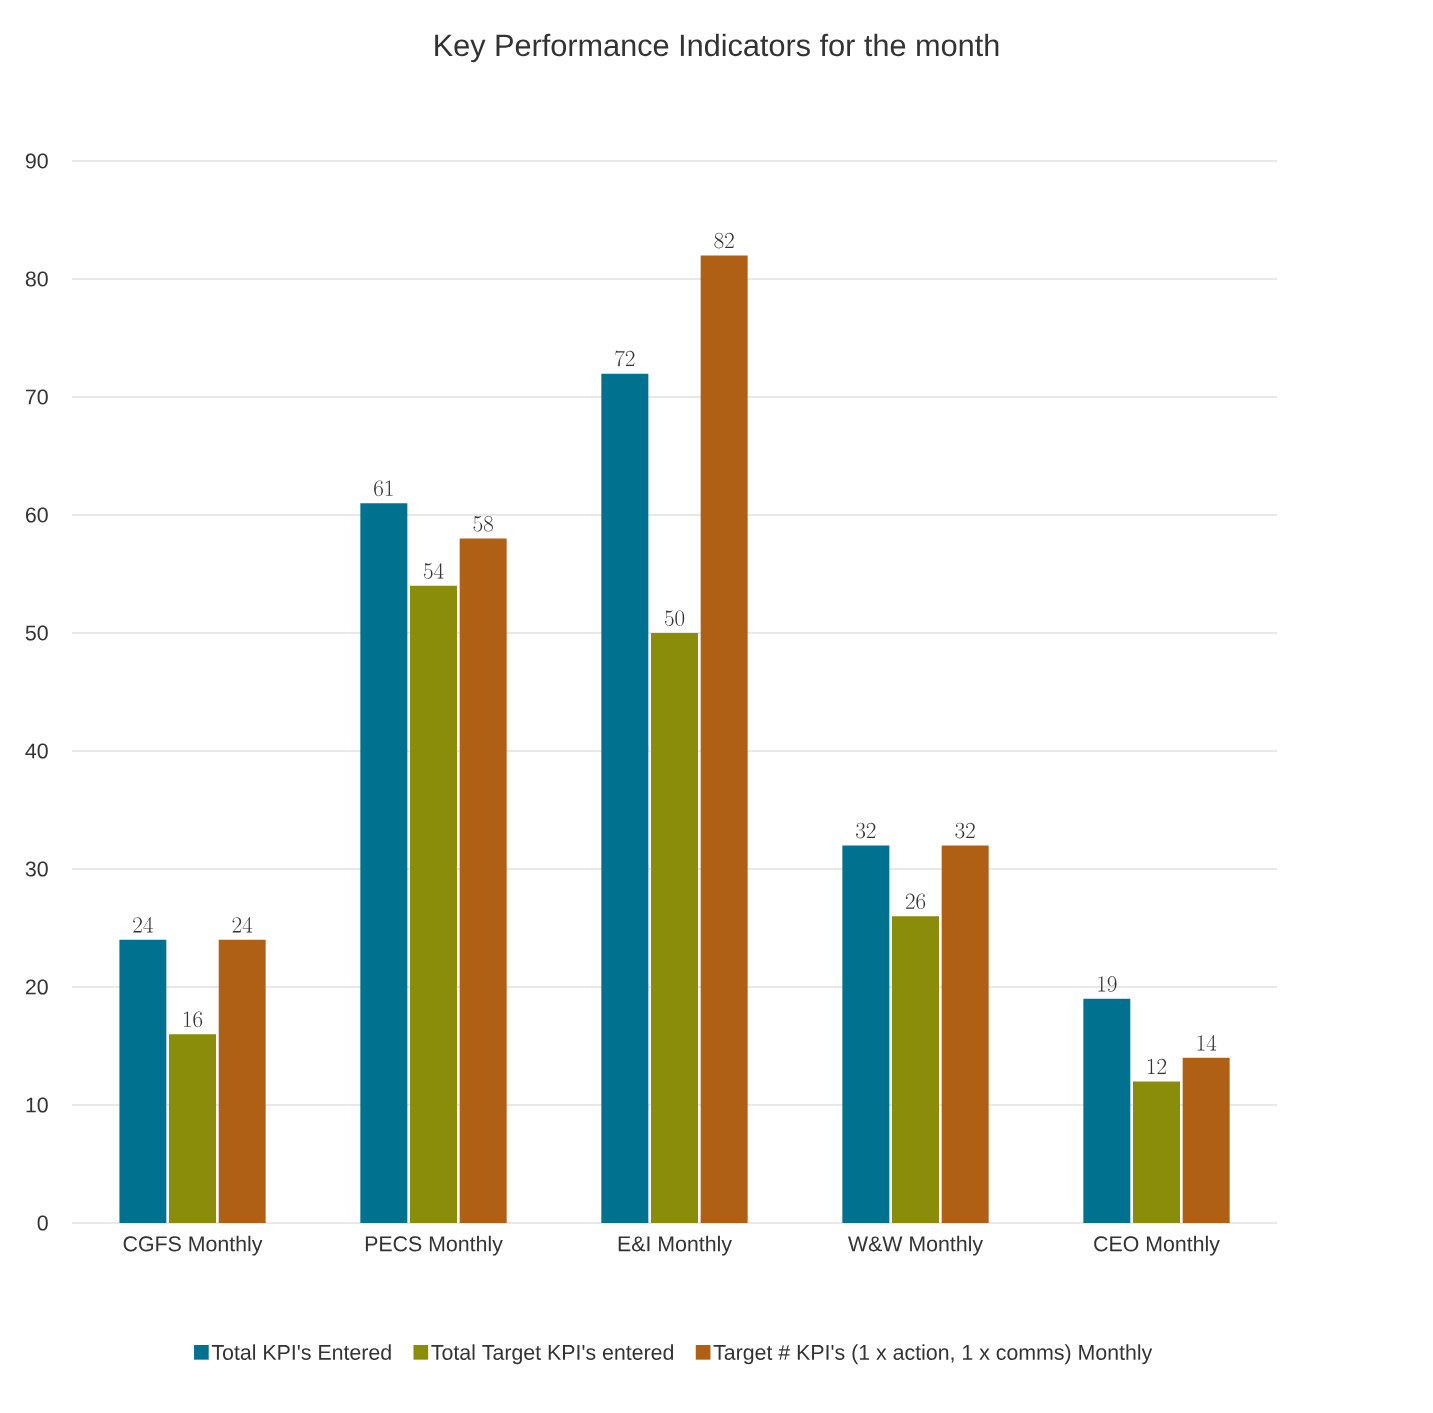 The image size is (1433, 1413). Describe the element at coordinates (916, 1245) in the screenshot. I see `x-tick-label: W&W Monthly` at that location.